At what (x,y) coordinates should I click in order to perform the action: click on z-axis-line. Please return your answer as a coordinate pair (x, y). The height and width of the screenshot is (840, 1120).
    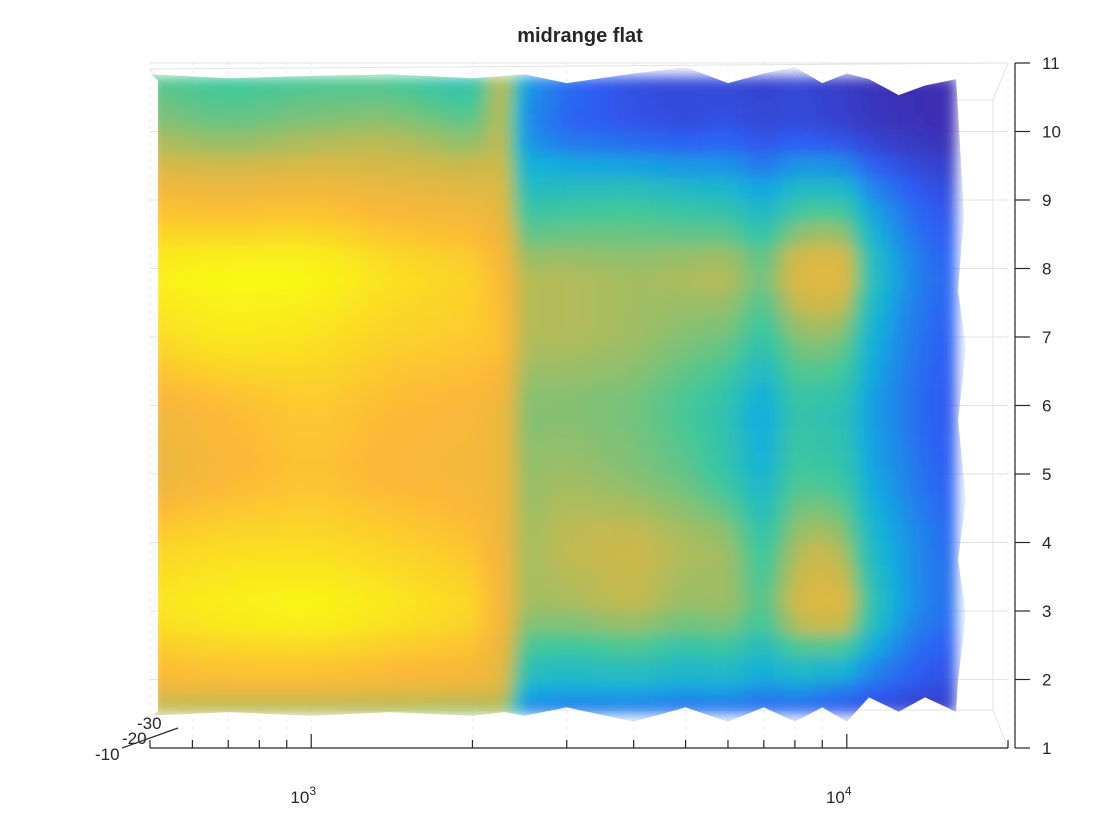
    Looking at the image, I should click on (150, 738).